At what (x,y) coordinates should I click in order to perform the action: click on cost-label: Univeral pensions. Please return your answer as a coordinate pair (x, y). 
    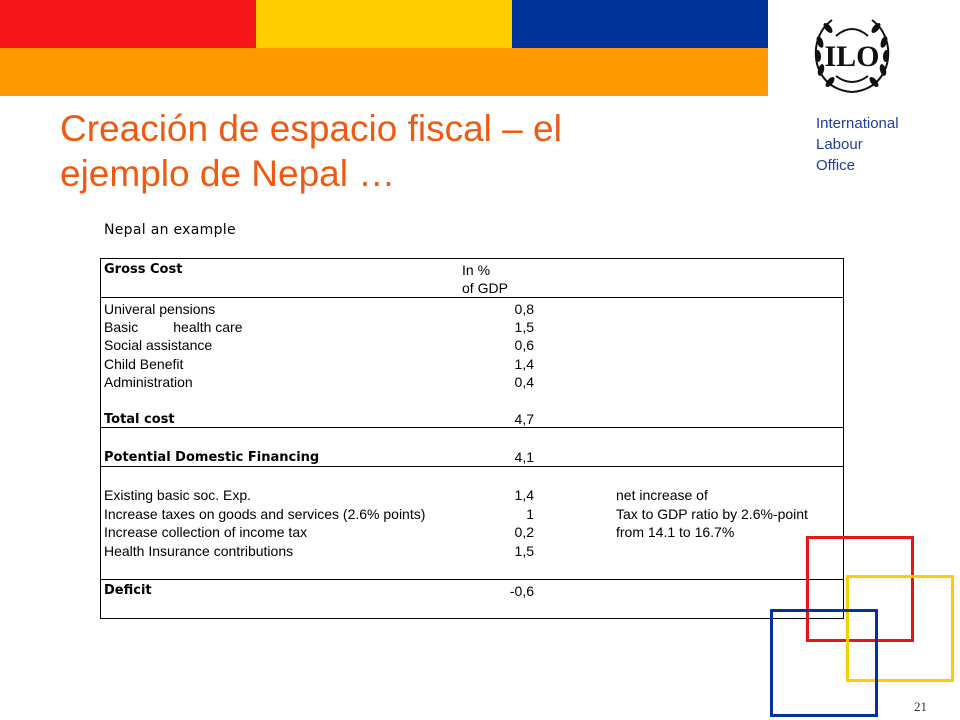
    Looking at the image, I should click on (160, 309).